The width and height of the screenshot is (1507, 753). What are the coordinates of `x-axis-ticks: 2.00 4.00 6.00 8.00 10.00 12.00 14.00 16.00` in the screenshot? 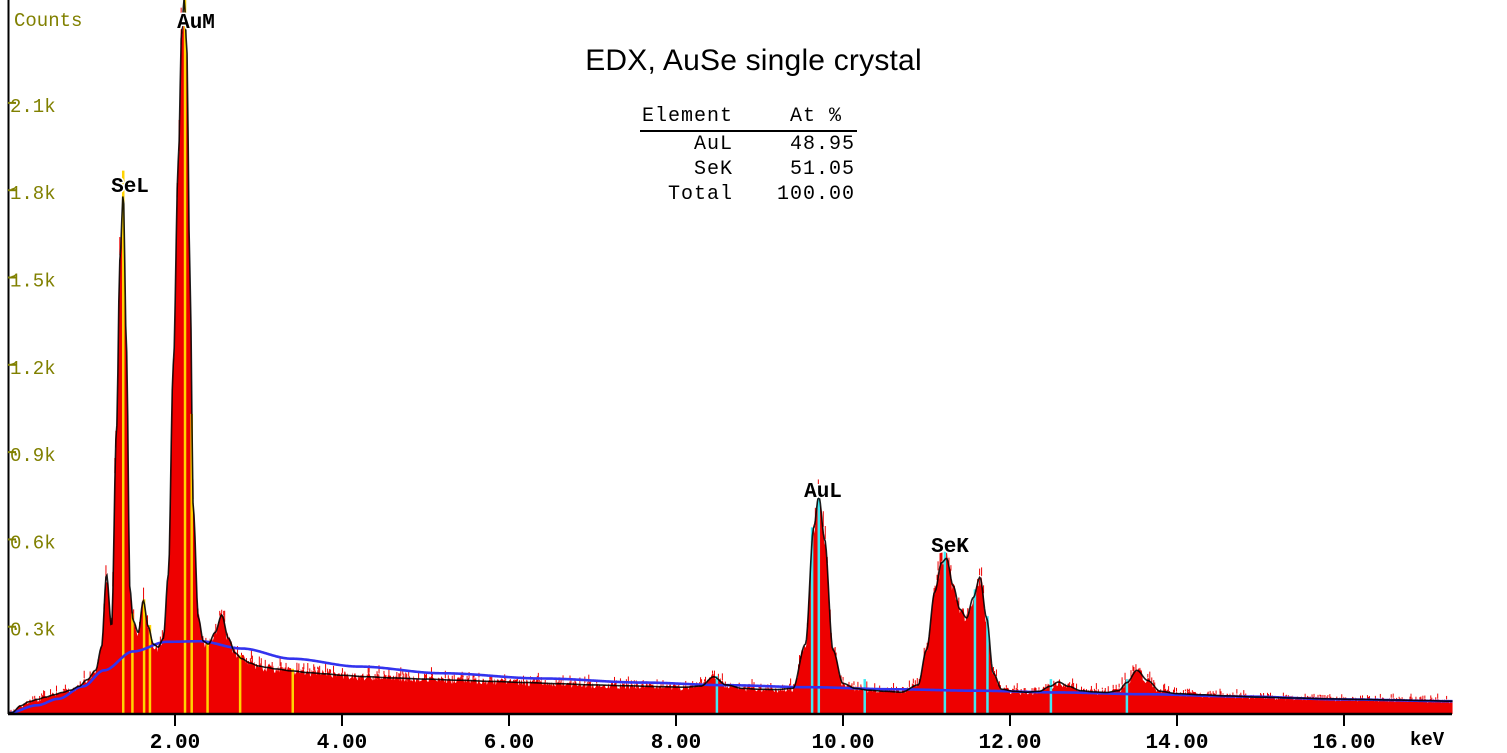 It's located at (763, 733).